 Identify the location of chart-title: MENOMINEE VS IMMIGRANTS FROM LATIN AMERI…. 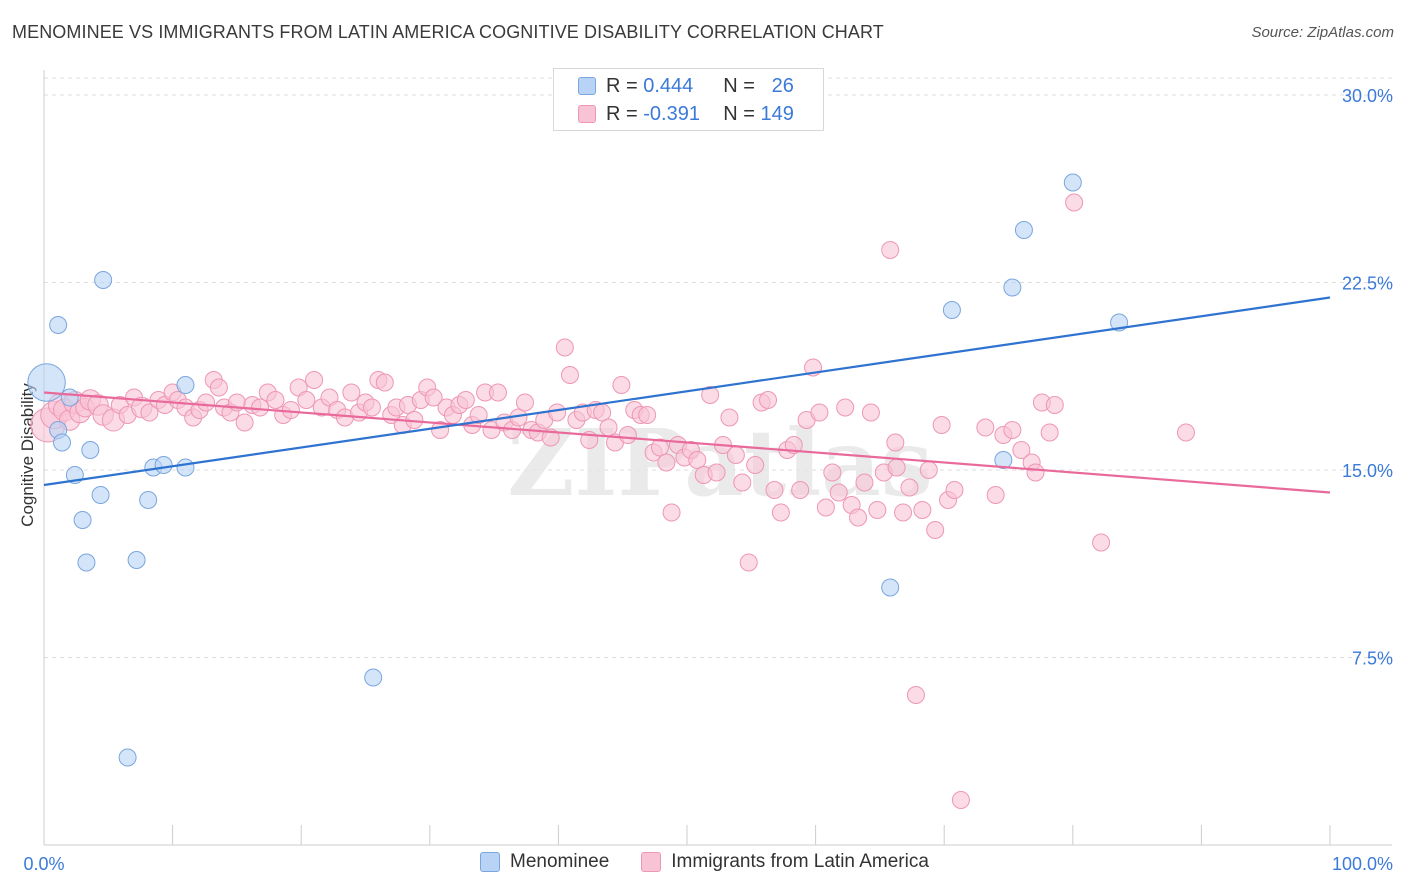
(448, 32).